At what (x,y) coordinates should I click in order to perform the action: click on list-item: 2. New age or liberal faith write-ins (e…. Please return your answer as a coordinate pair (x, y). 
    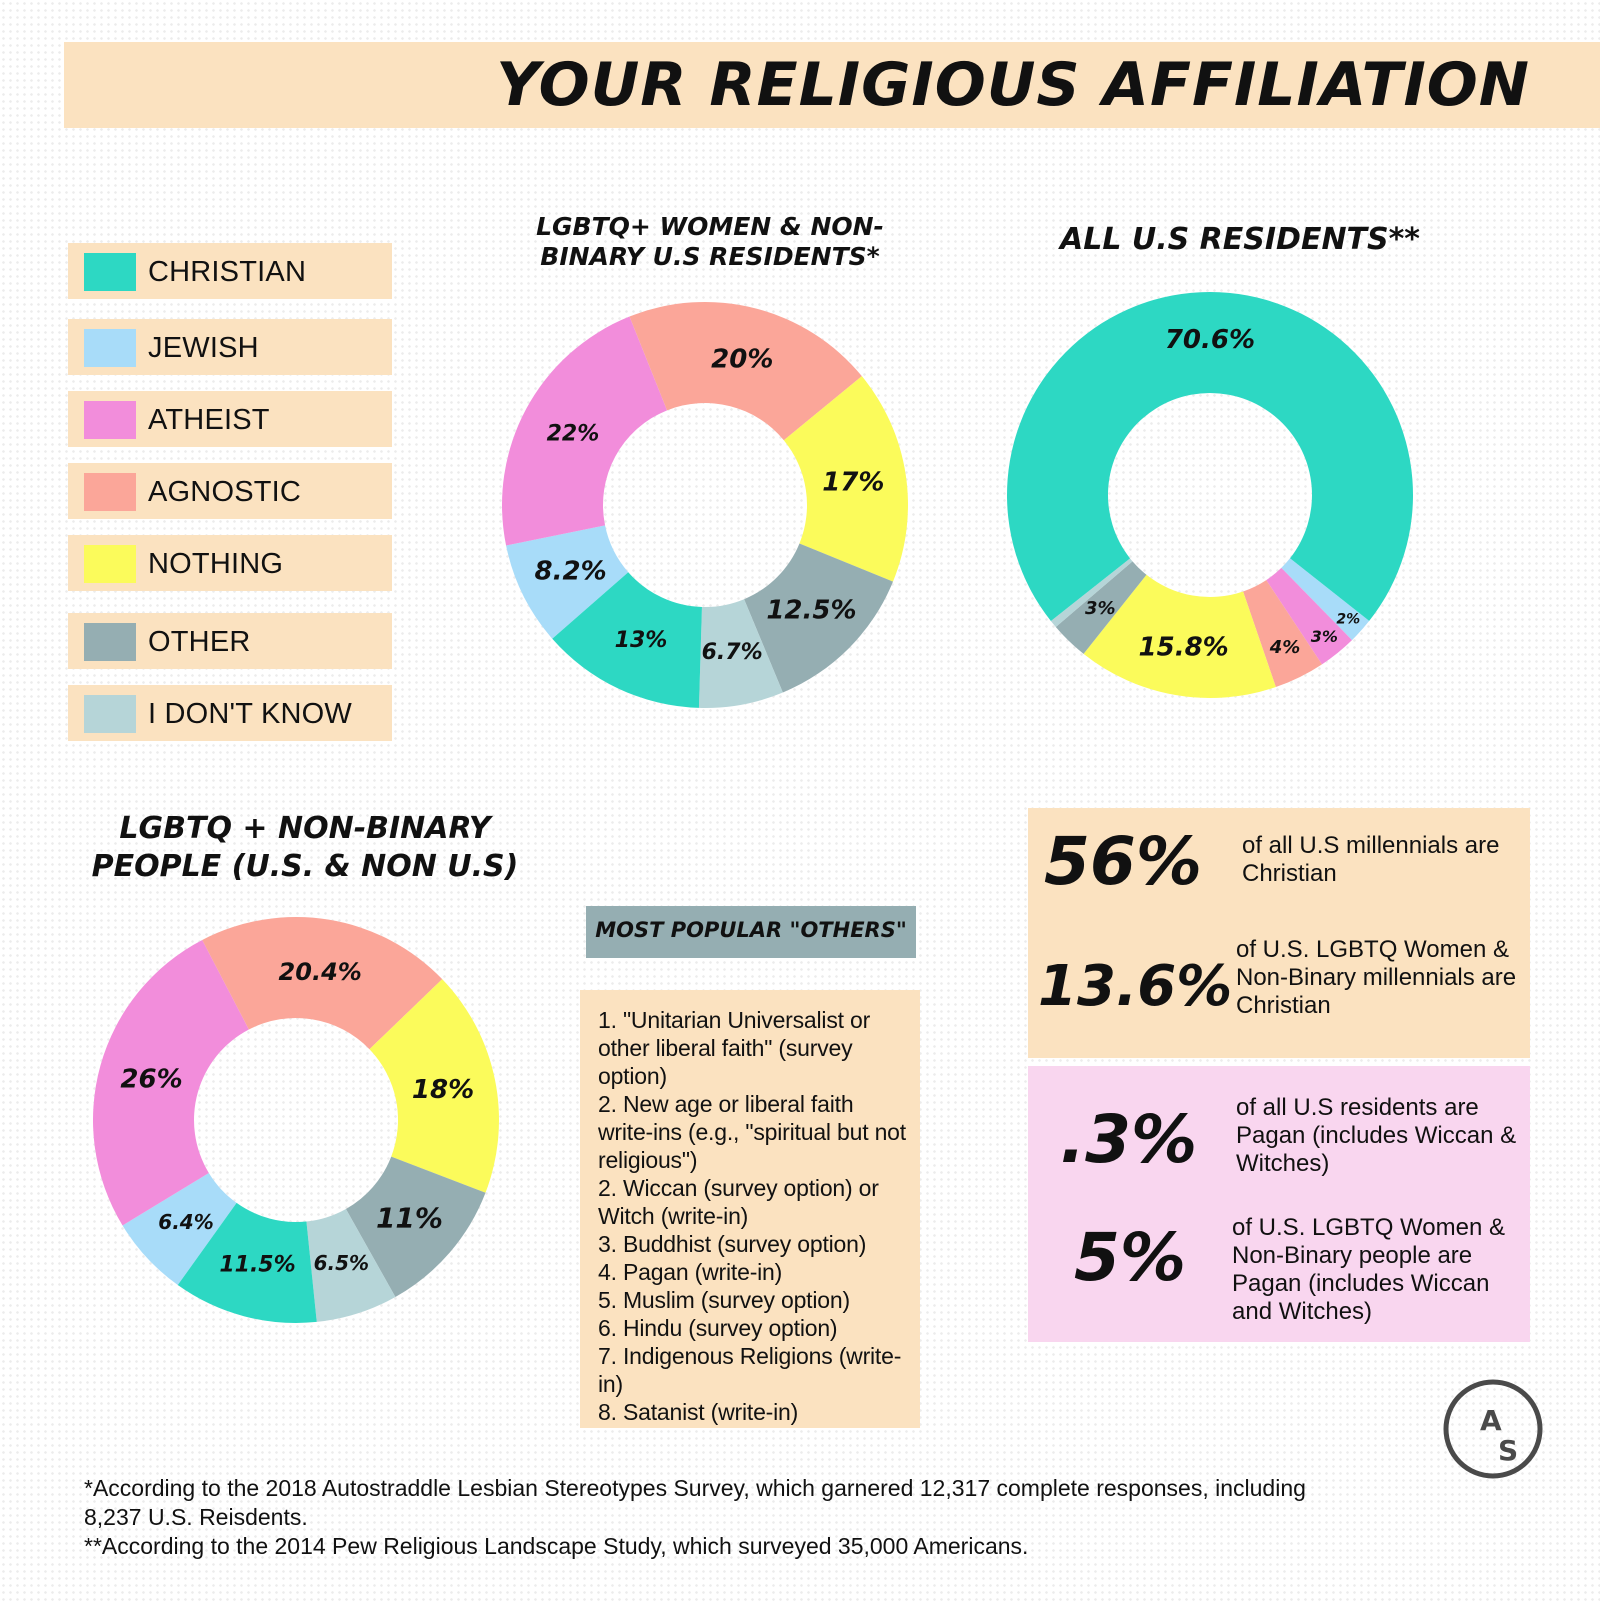
    Looking at the image, I should click on (752, 1132).